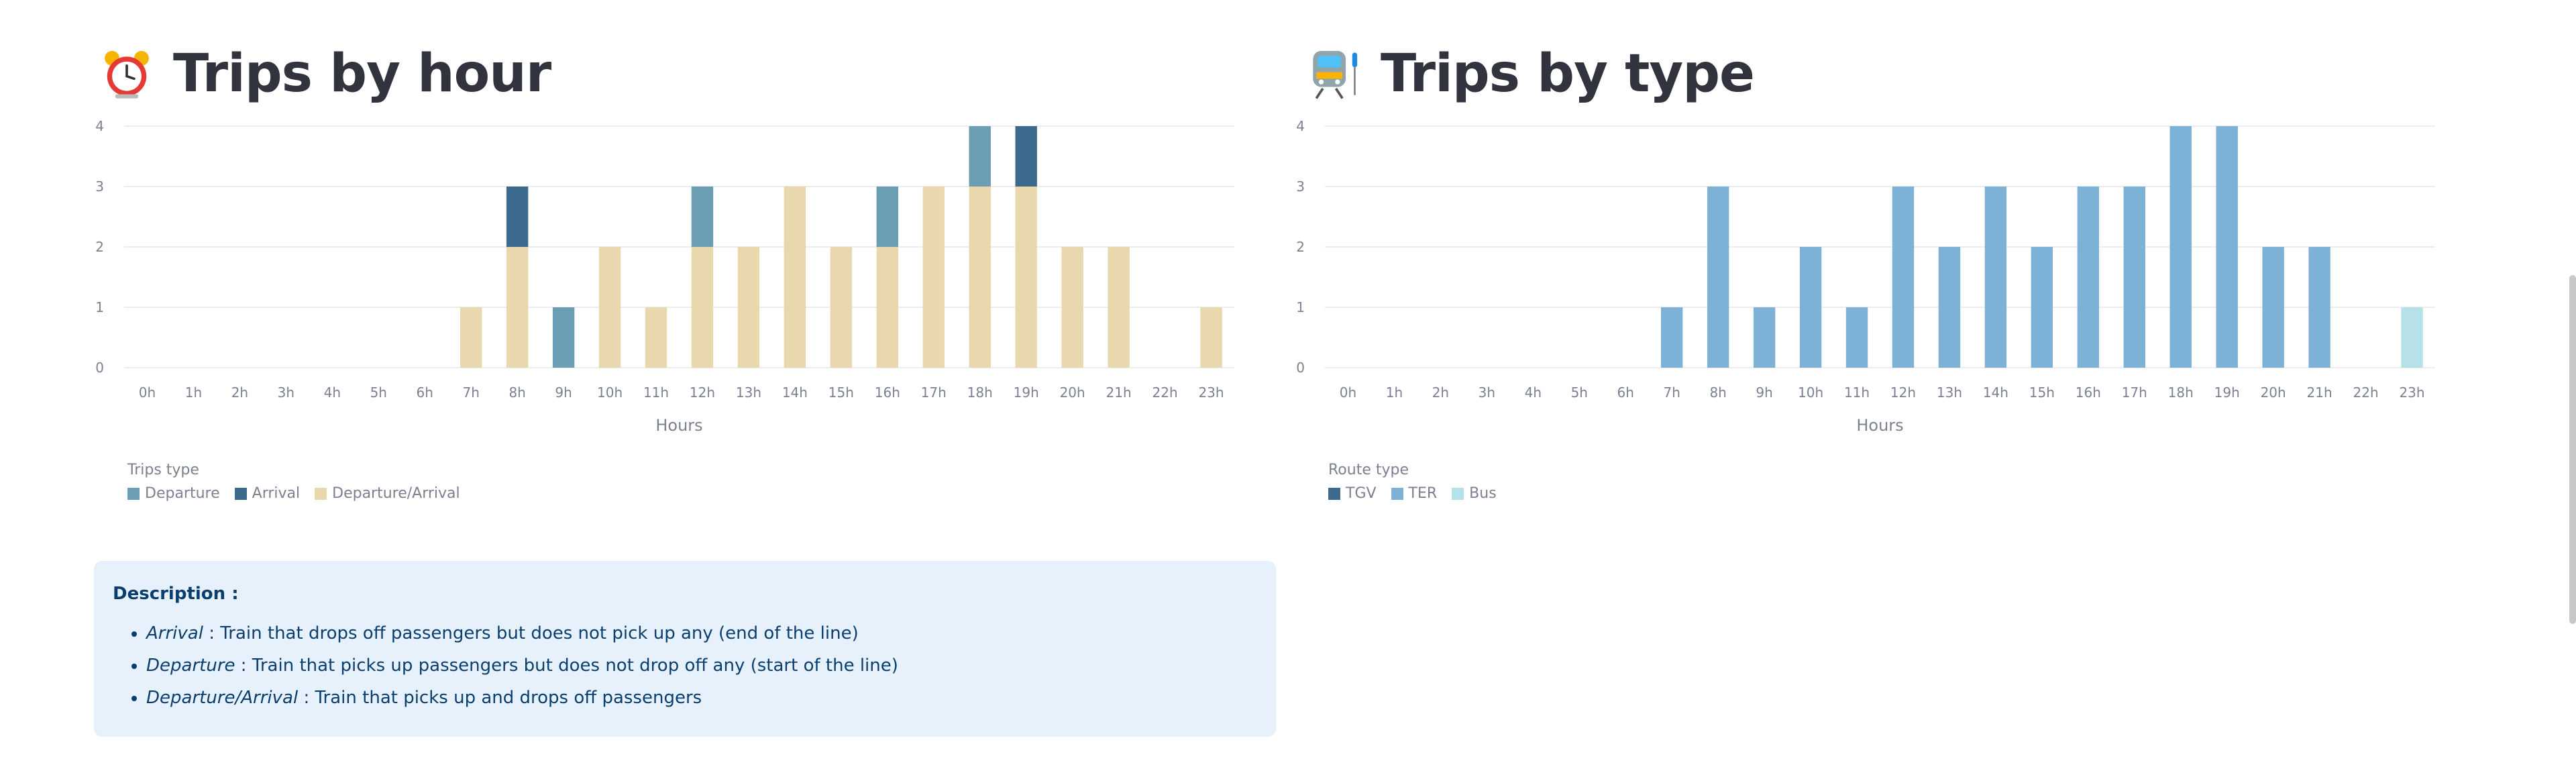  Describe the element at coordinates (1352, 493) in the screenshot. I see `right-legend-item: TGV` at that location.